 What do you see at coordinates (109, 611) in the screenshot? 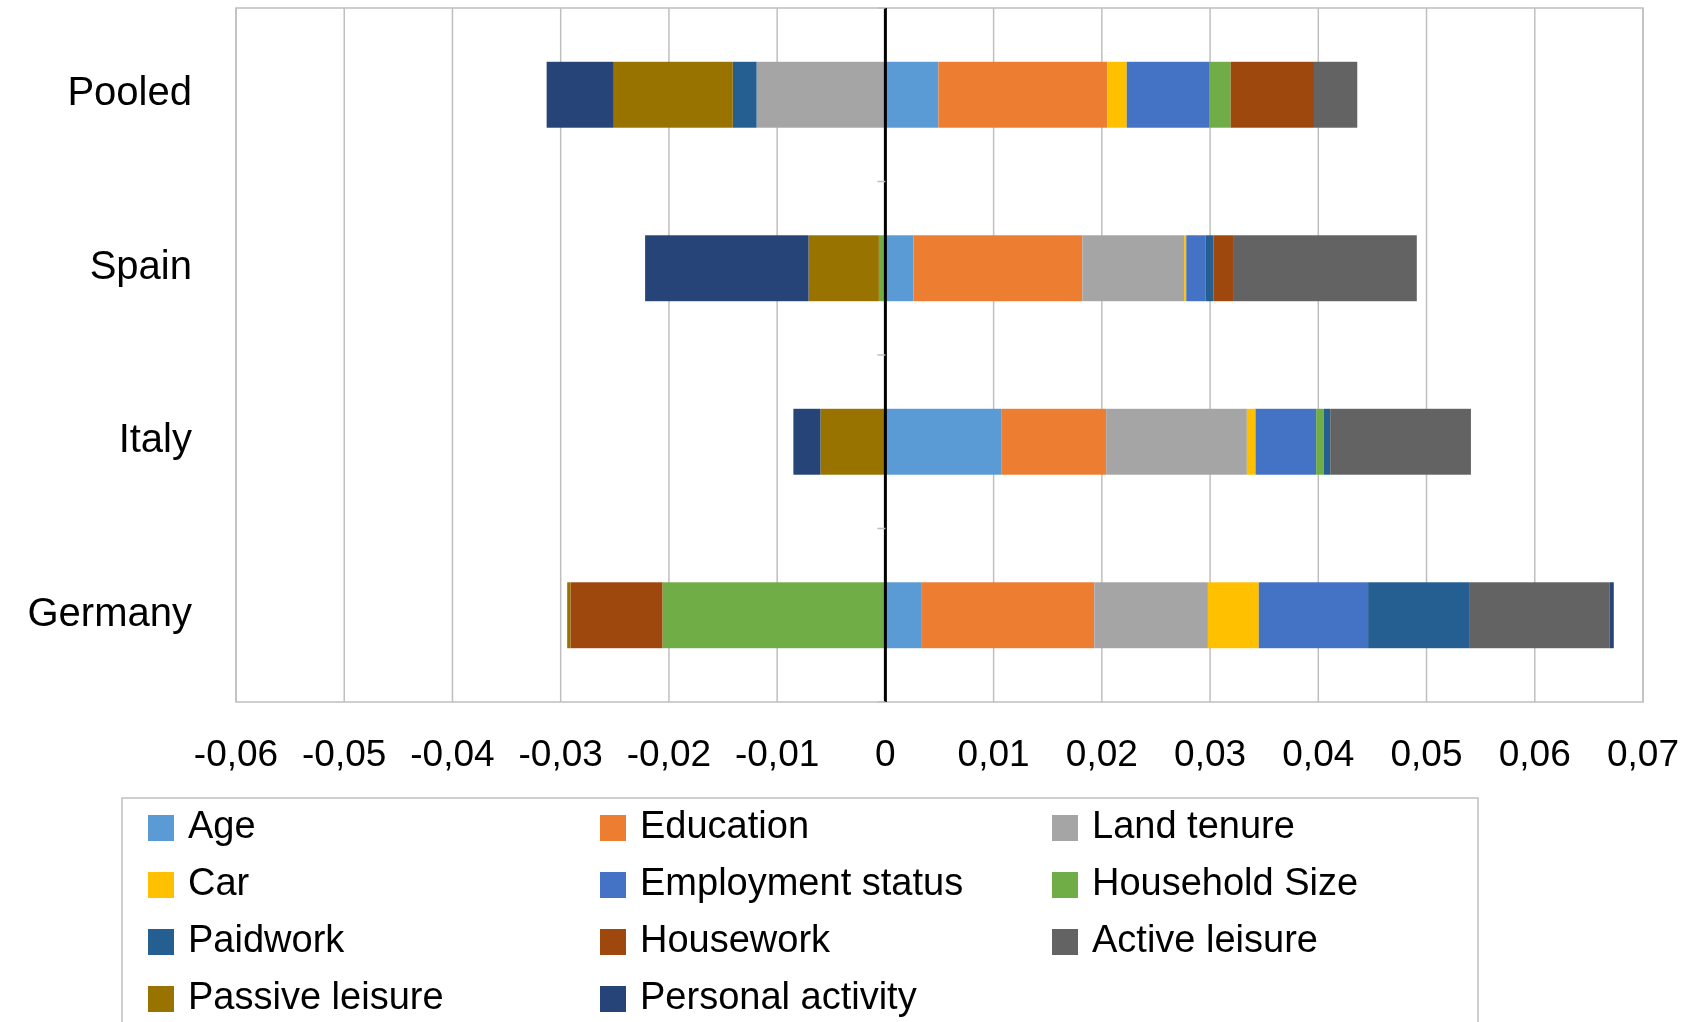
I see `y-tick-label: Germany` at bounding box center [109, 611].